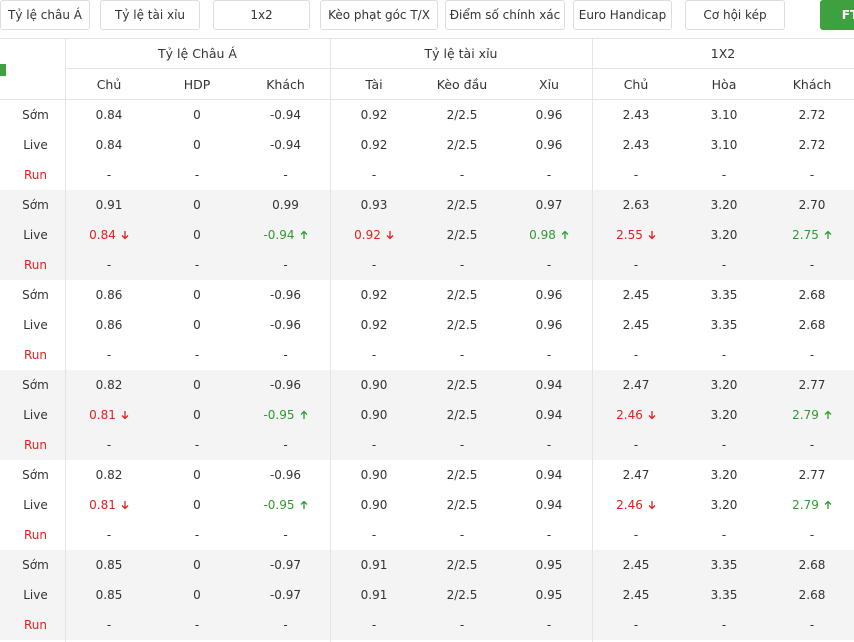  What do you see at coordinates (812, 295) in the screenshot?
I see `odds-value: 2.68` at bounding box center [812, 295].